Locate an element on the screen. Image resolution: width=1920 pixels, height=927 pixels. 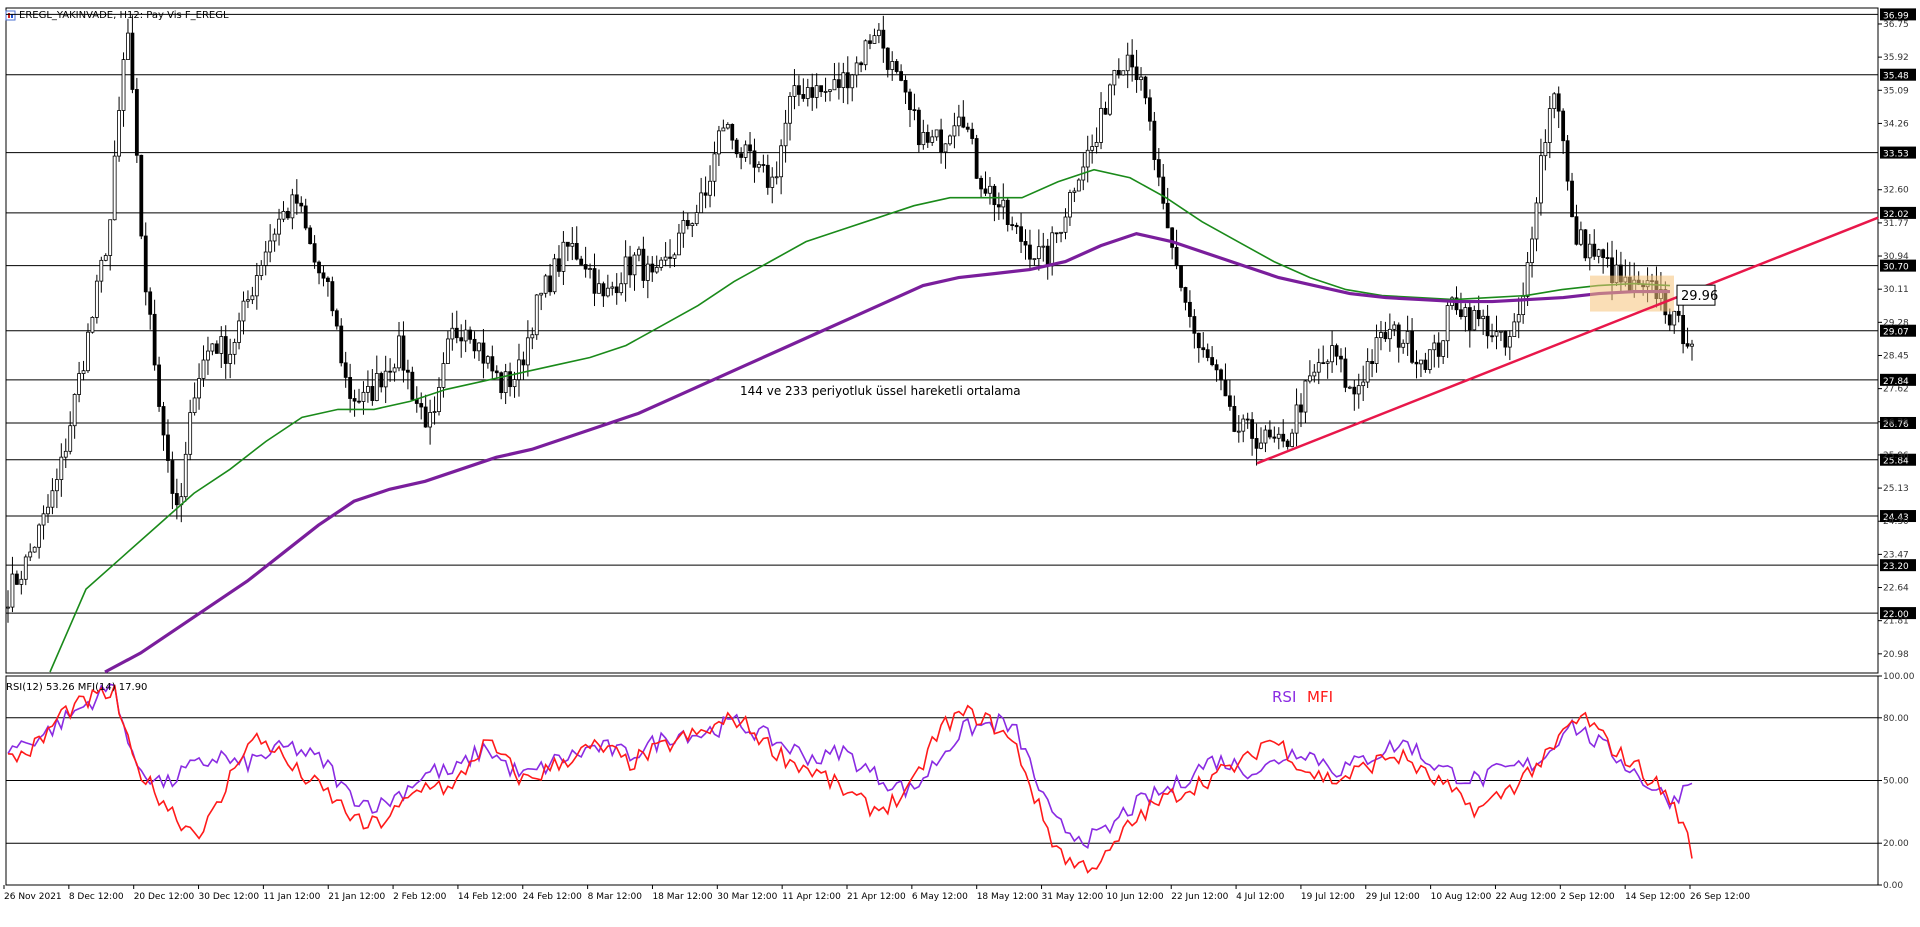
price-y-tick-label: 31.77 is located at coordinates (1896, 224).